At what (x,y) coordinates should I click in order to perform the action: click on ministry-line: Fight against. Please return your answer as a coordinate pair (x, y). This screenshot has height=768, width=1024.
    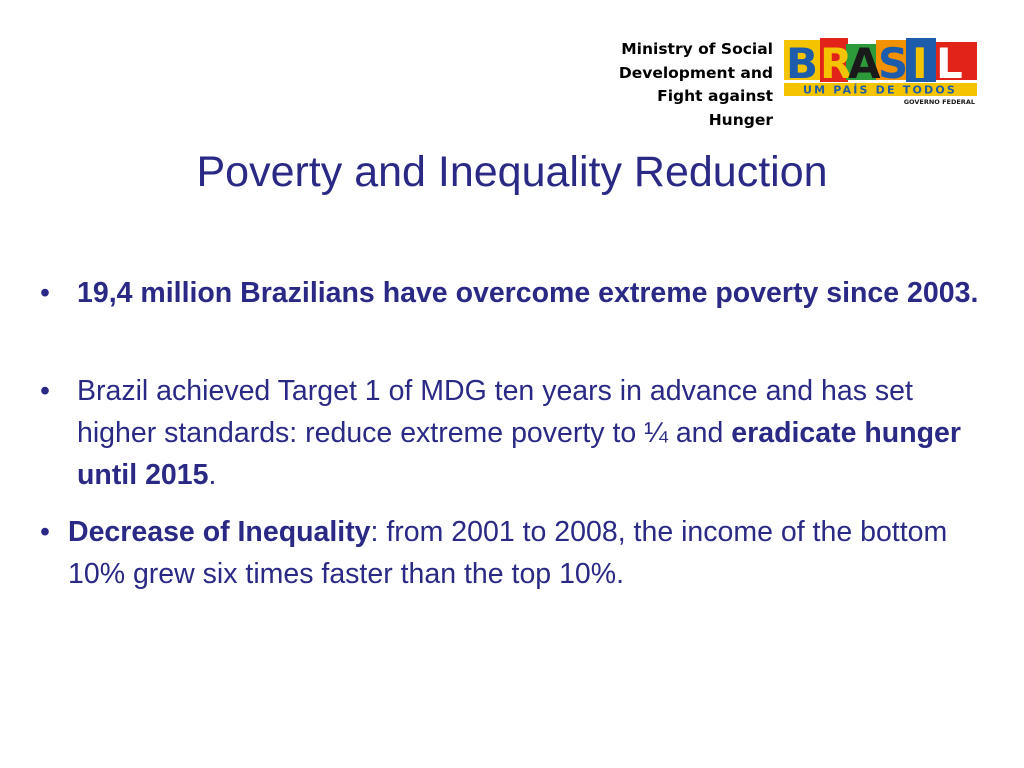
    Looking at the image, I should click on (715, 96).